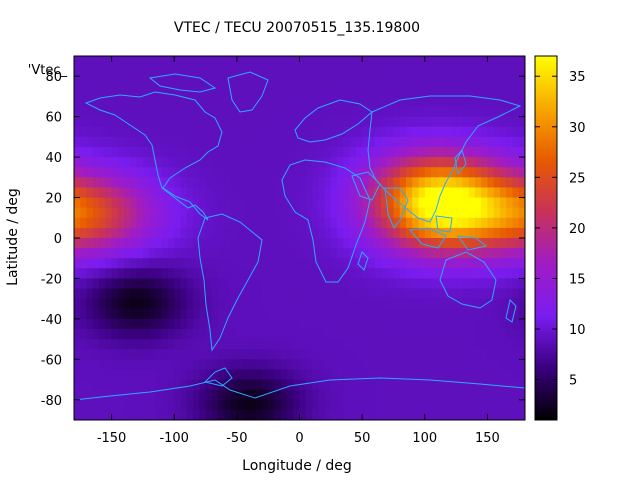 This screenshot has height=480, width=640. What do you see at coordinates (297, 466) in the screenshot?
I see `x-axis-label: Longitude / deg` at bounding box center [297, 466].